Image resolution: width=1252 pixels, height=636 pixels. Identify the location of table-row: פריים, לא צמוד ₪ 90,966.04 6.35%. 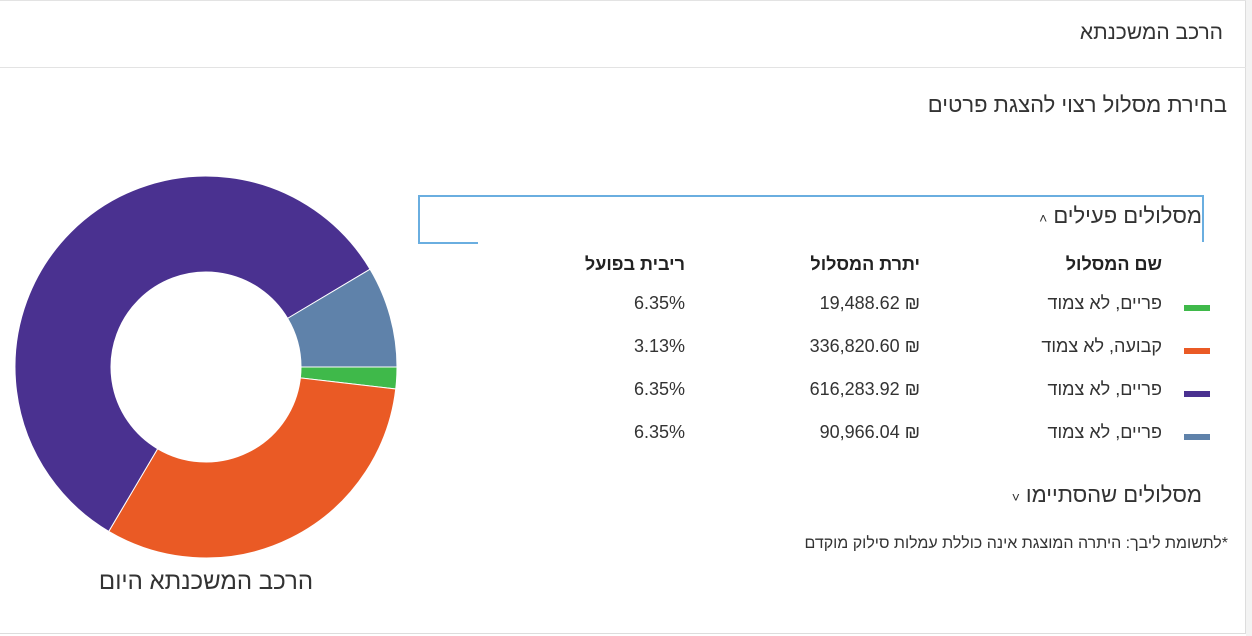
(890, 437).